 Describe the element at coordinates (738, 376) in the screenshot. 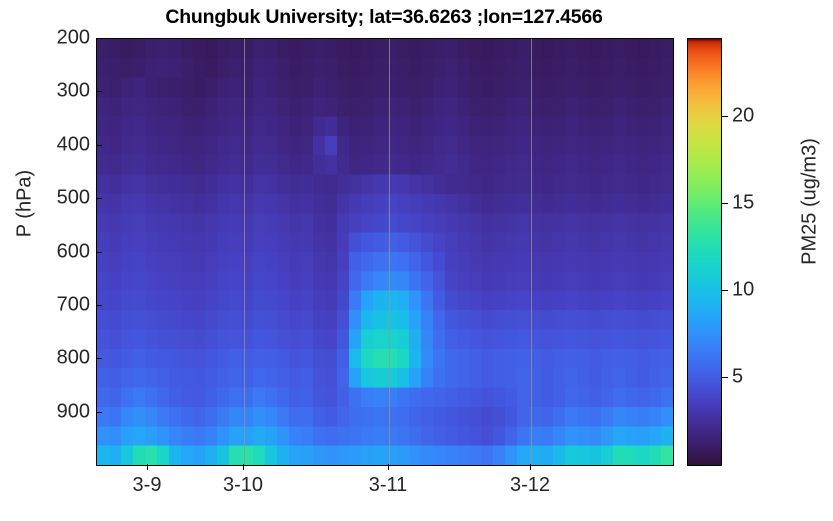

I see `colorbar-tick-label-5: 5` at that location.